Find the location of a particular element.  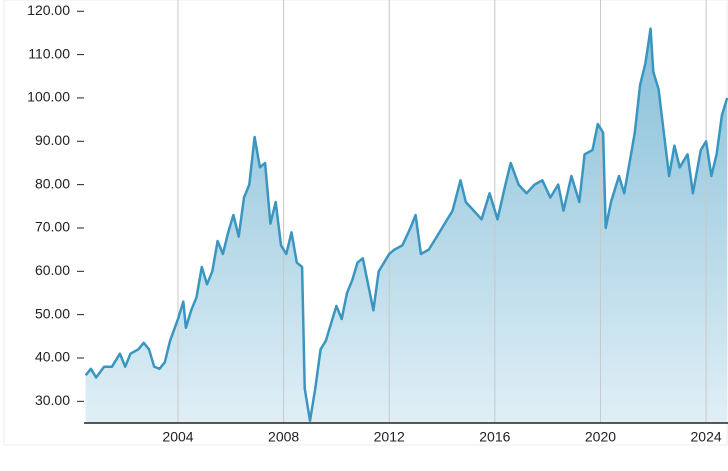

x-tick-label: 2012 is located at coordinates (389, 437).